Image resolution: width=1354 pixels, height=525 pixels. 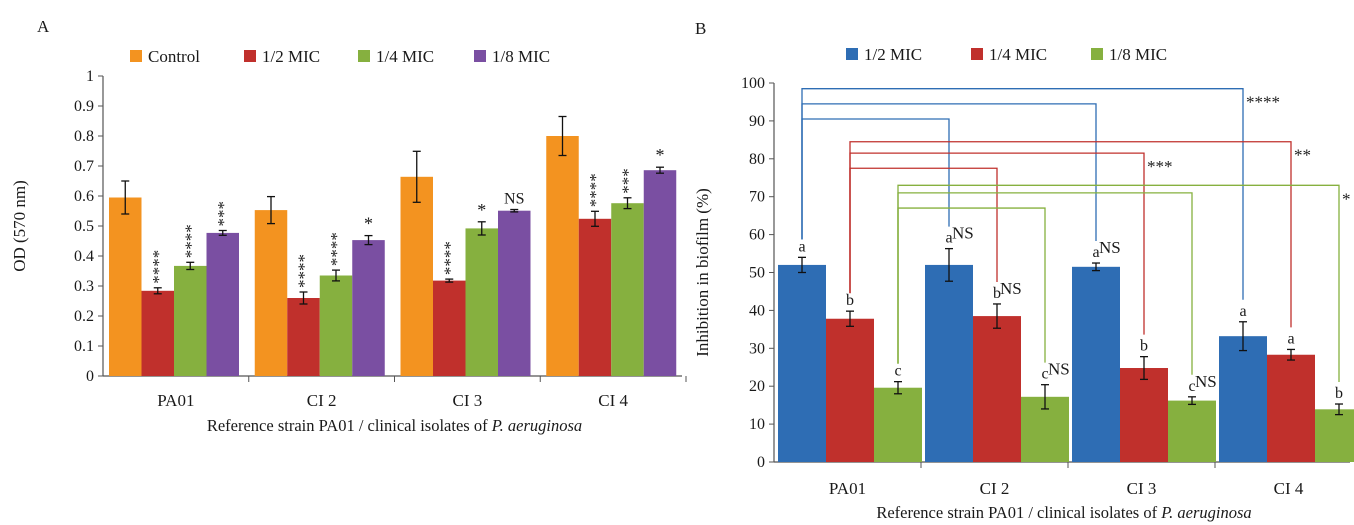 What do you see at coordinates (753, 83) in the screenshot?
I see `y-tick-label: 100` at bounding box center [753, 83].